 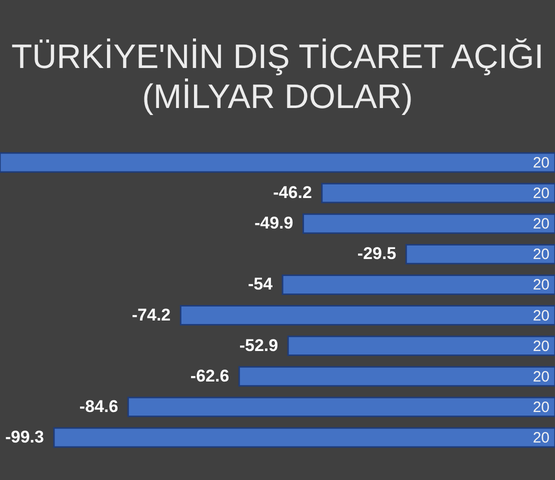 I want to click on data-label: -74.2, so click(x=151, y=314).